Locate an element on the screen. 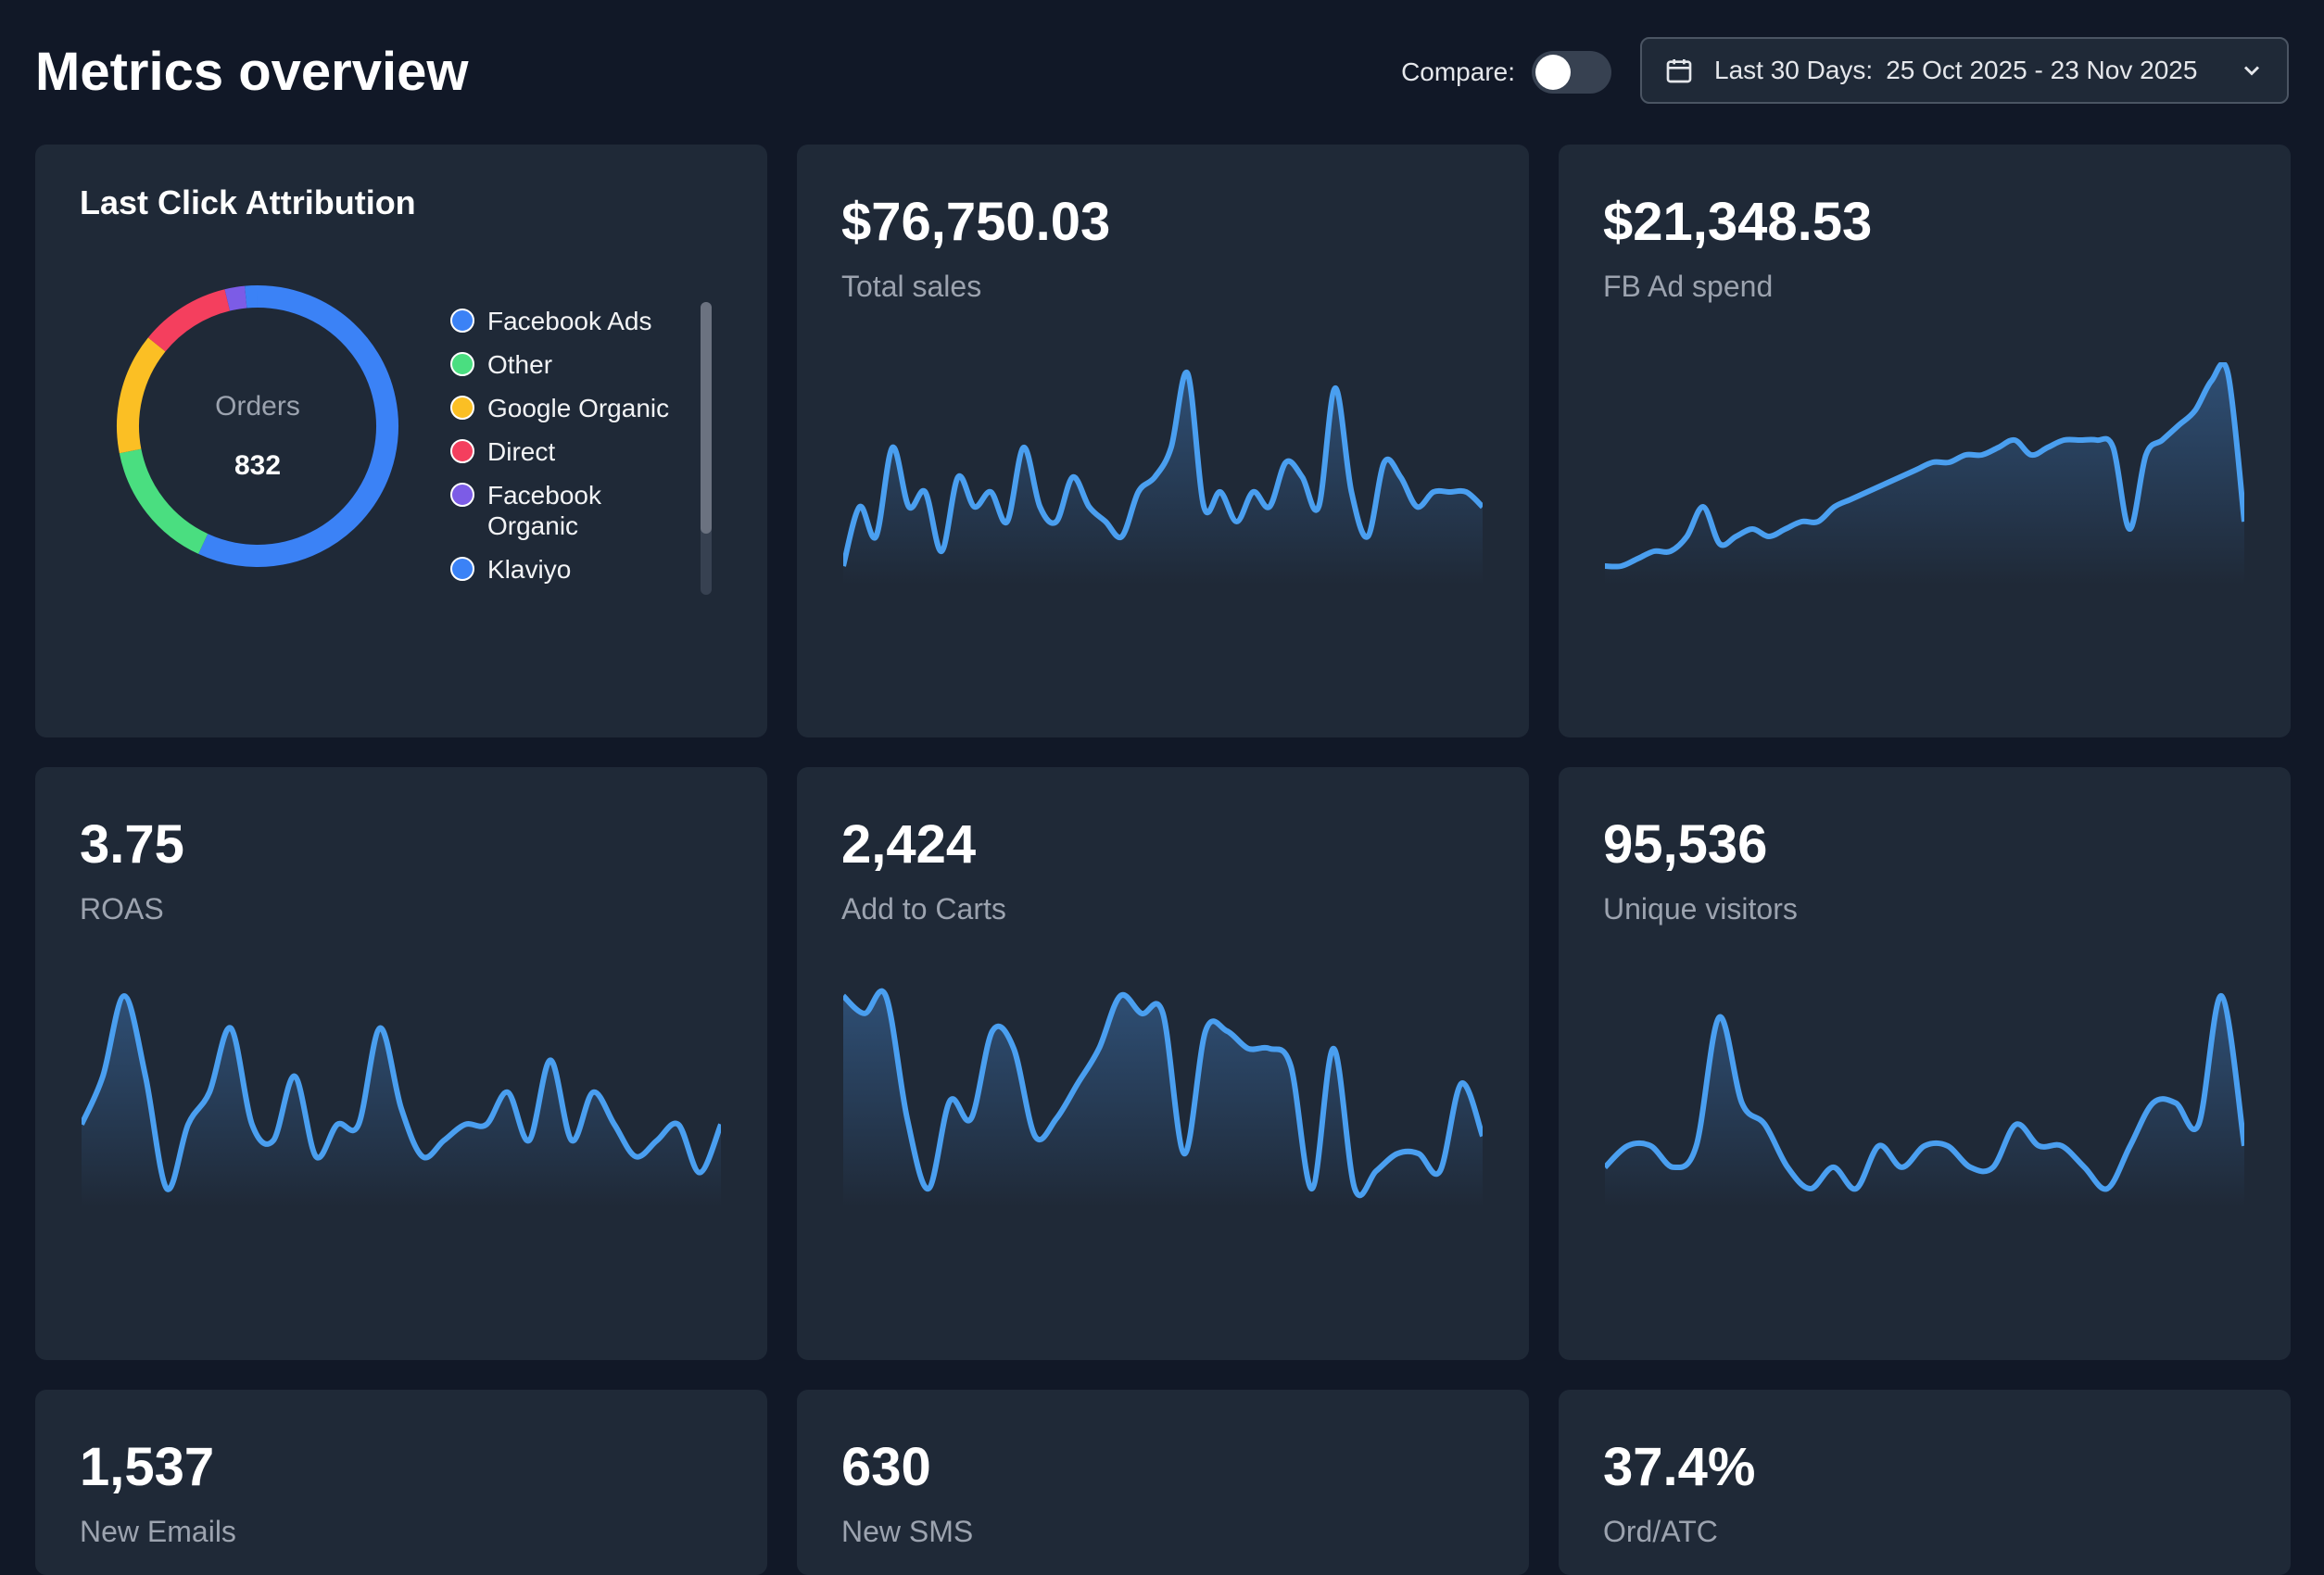 This screenshot has width=2324, height=1575. metric-value: 2,424 is located at coordinates (909, 844).